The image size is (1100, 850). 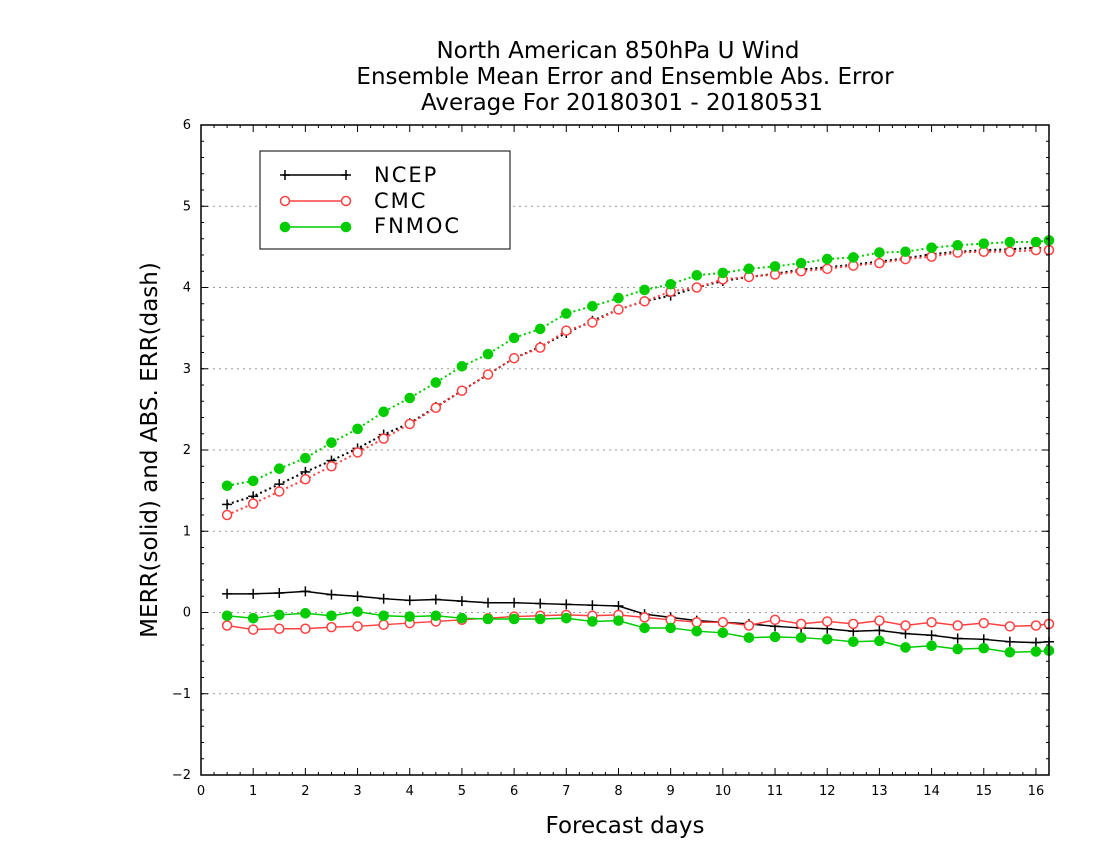 I want to click on series-line-fnmoc-mean-error, so click(x=638, y=632).